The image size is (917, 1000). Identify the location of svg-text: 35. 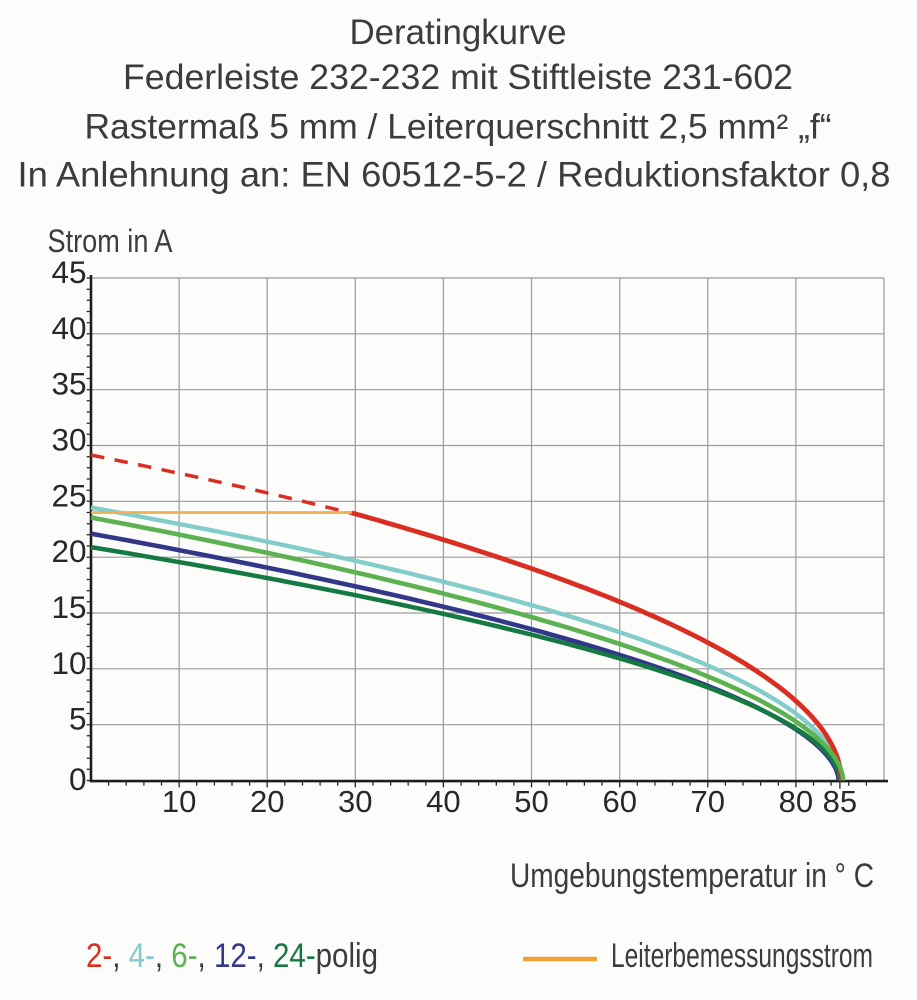
(68, 384).